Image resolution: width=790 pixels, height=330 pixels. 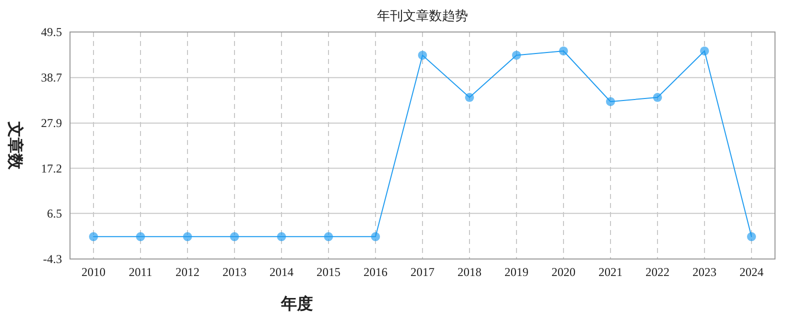 What do you see at coordinates (422, 272) in the screenshot?
I see `x-tick-label: 2017` at bounding box center [422, 272].